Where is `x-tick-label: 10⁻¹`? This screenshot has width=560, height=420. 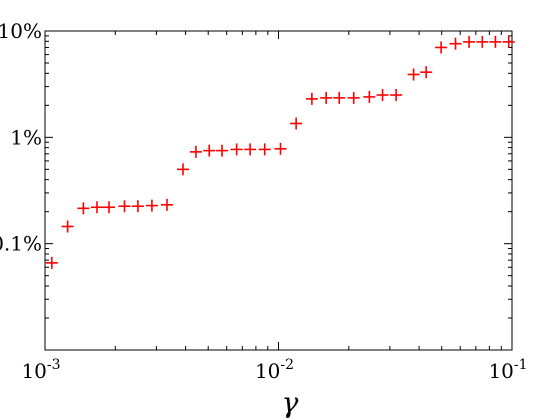 x-tick-label: 10⁻¹ is located at coordinates (507, 370).